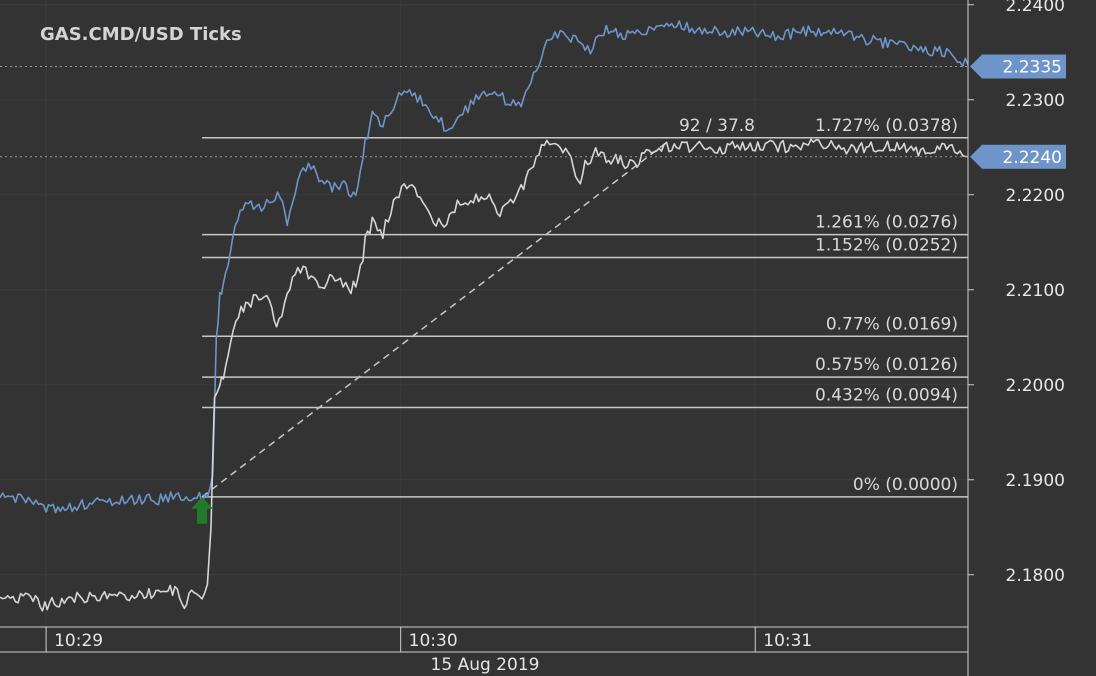  What do you see at coordinates (1032, 158) in the screenshot?
I see `bid-price-badge-label: 2.2240` at bounding box center [1032, 158].